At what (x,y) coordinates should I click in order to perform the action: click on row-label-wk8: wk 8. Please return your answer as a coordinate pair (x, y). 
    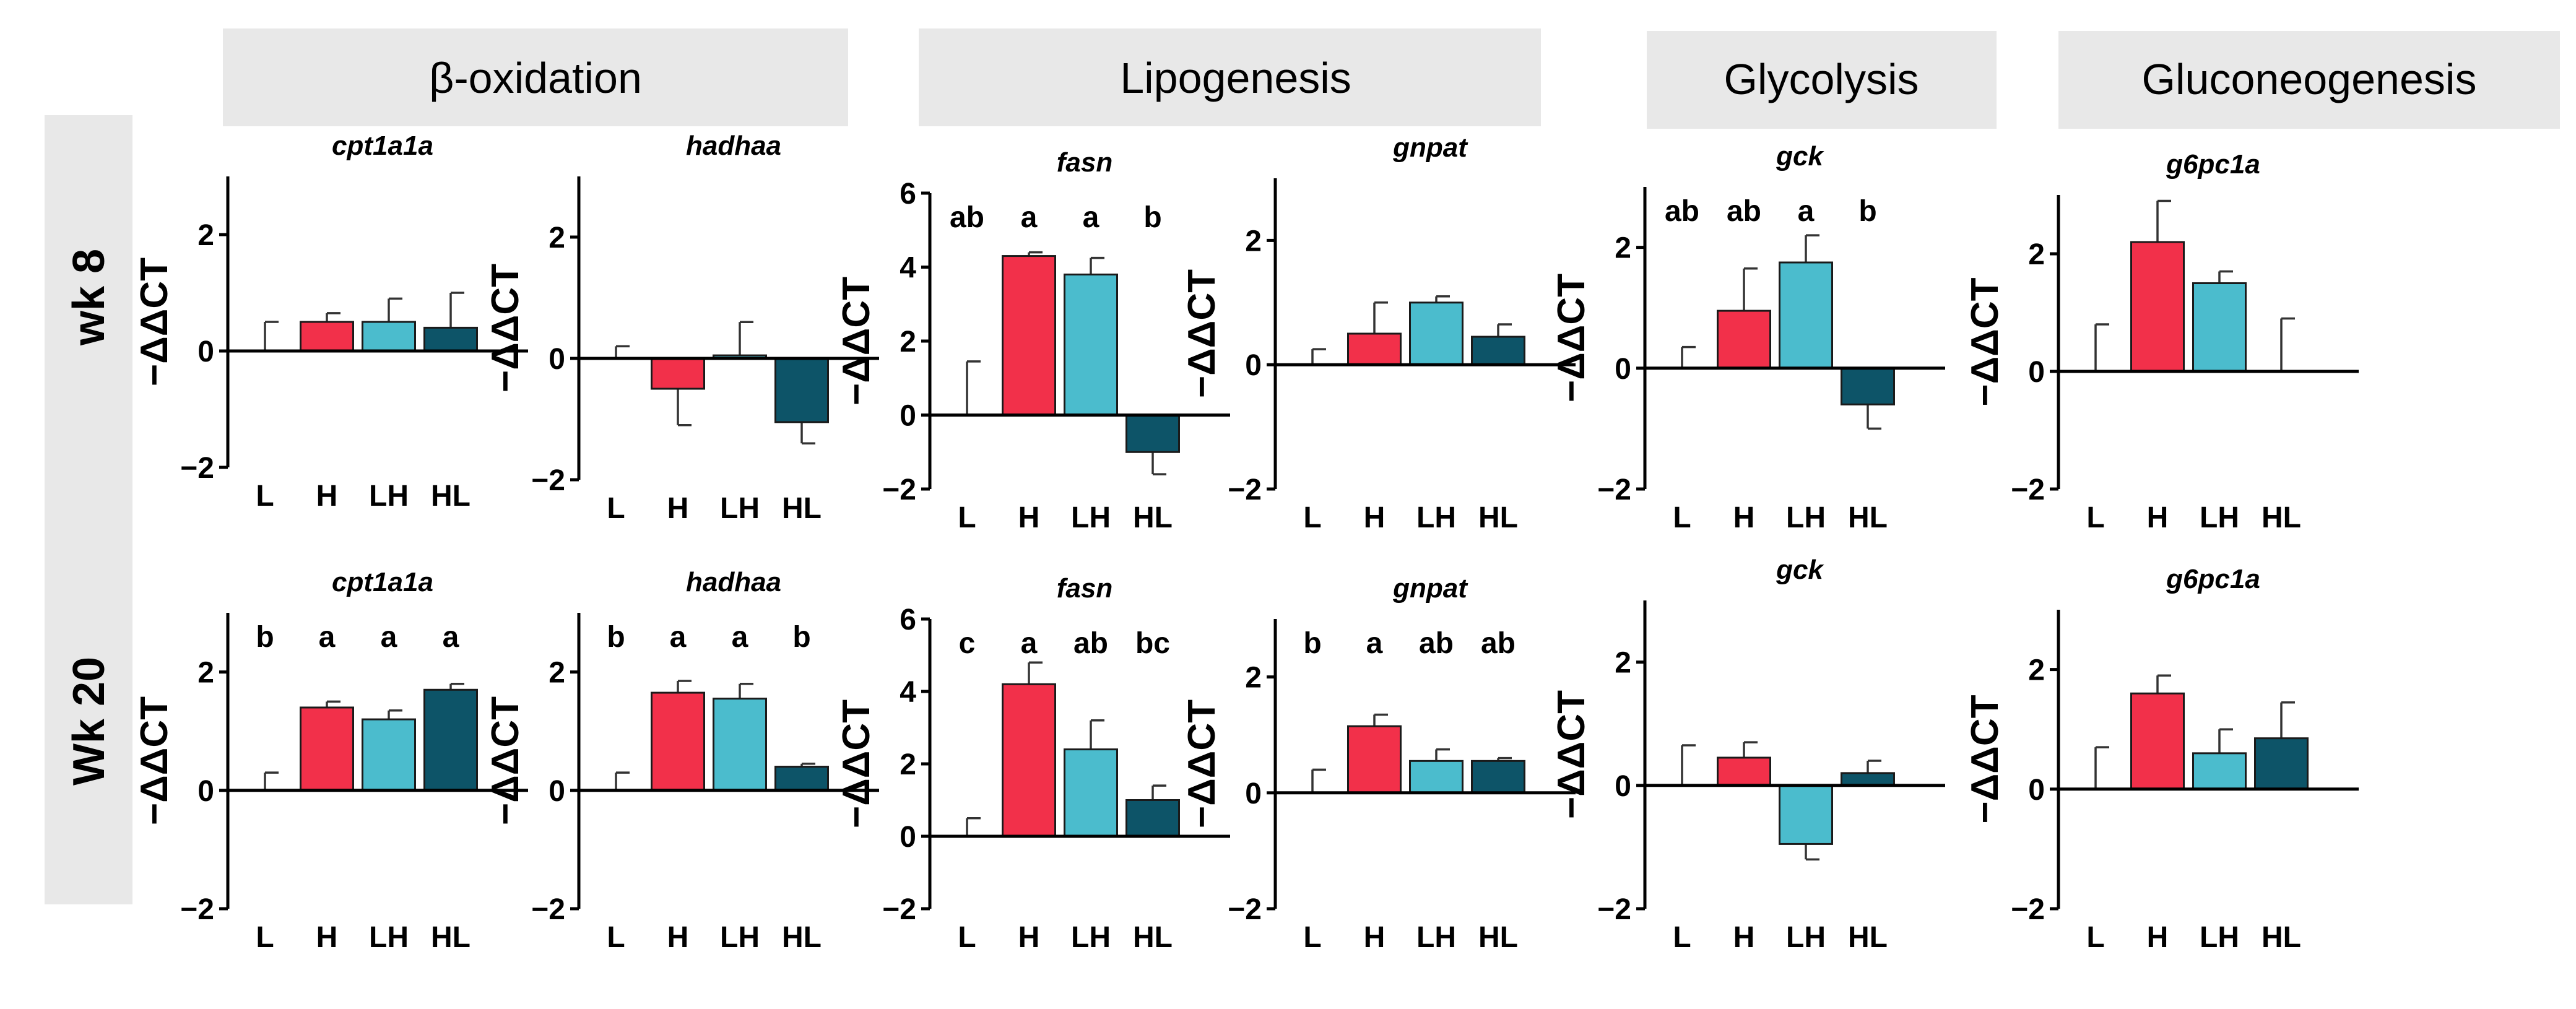
    Looking at the image, I should click on (89, 297).